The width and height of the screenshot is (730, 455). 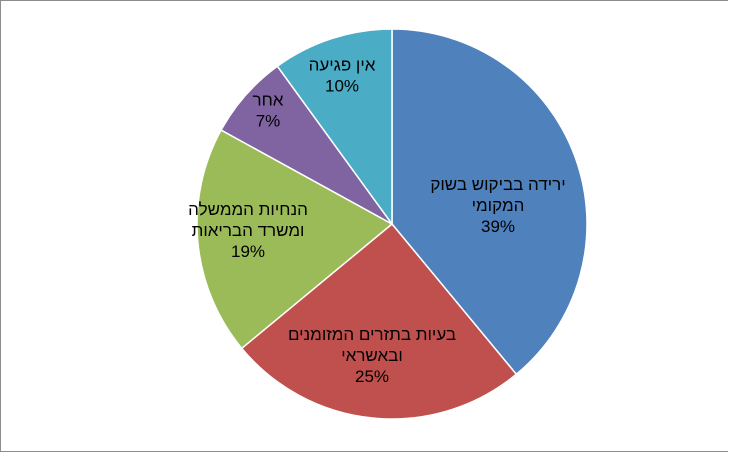 I want to click on pie-slice-label-4: אחר 7%, so click(x=268, y=111).